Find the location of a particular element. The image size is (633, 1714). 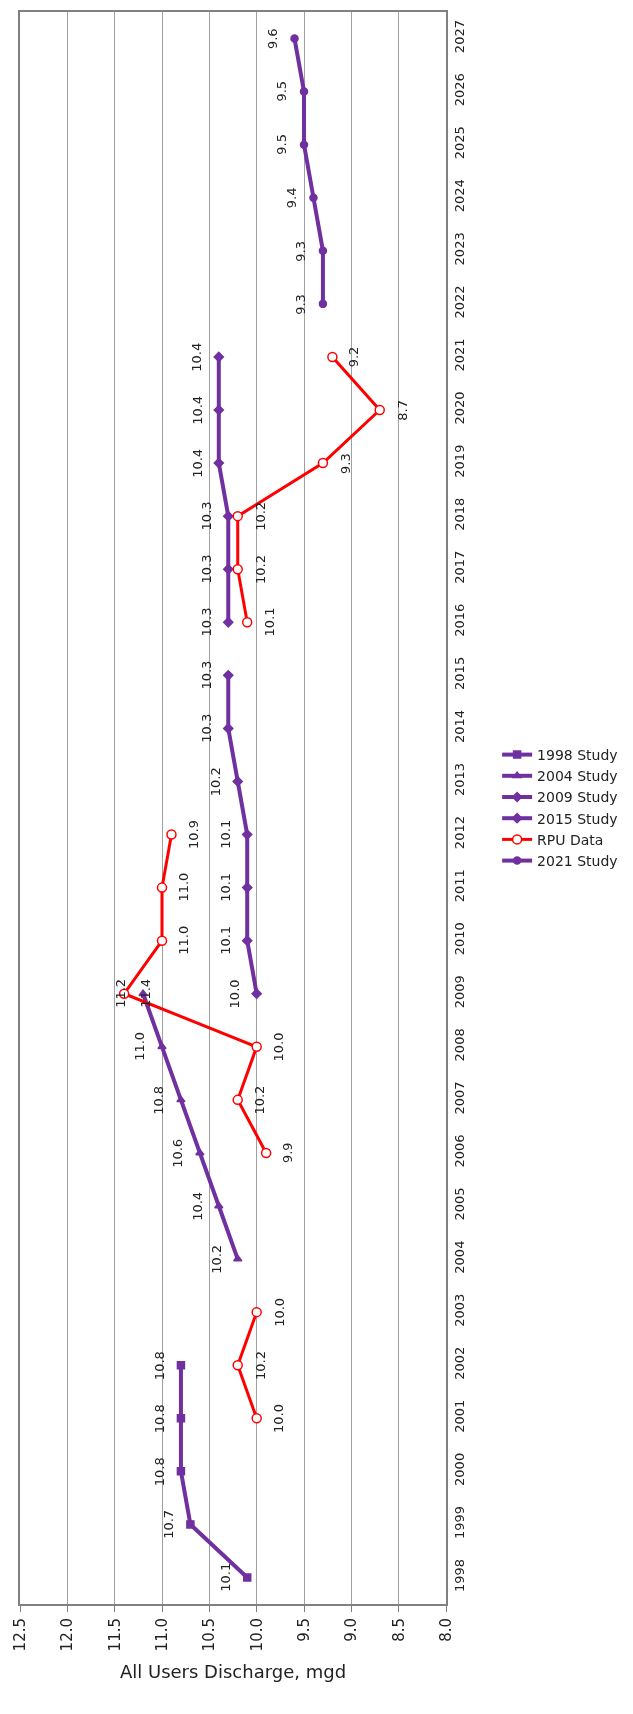

data-label: 10.6 is located at coordinates (177, 1153).